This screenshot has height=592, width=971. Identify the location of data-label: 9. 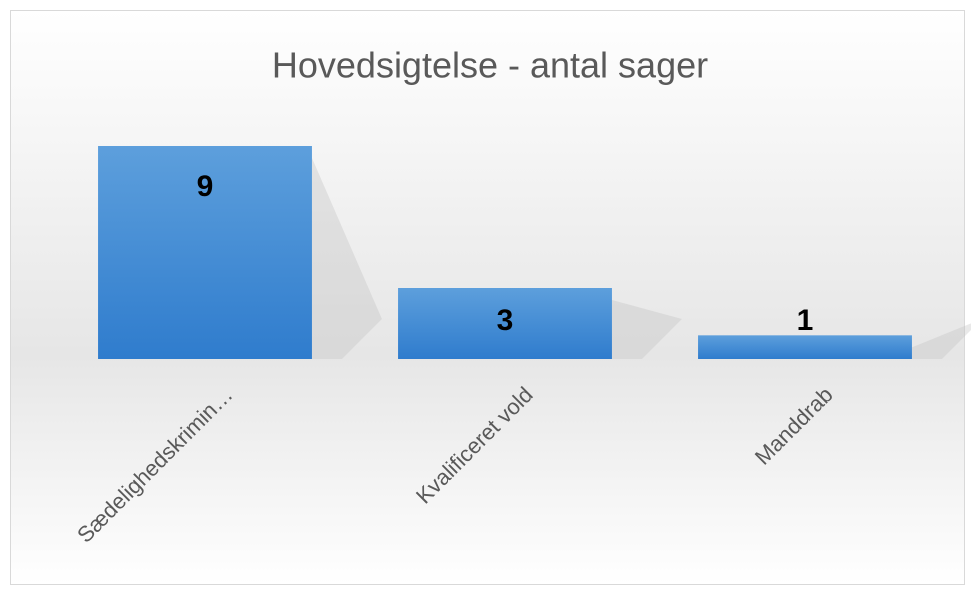
(205, 186).